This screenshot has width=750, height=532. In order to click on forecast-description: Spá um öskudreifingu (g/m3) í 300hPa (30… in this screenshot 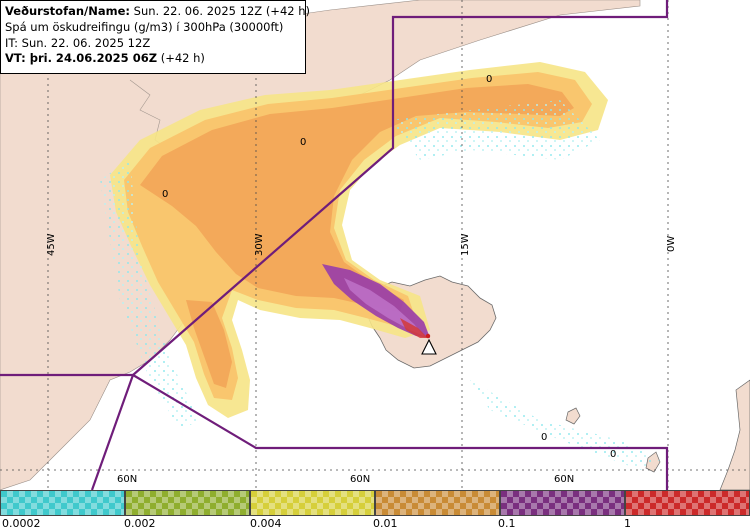, I will do `click(144, 26)`.